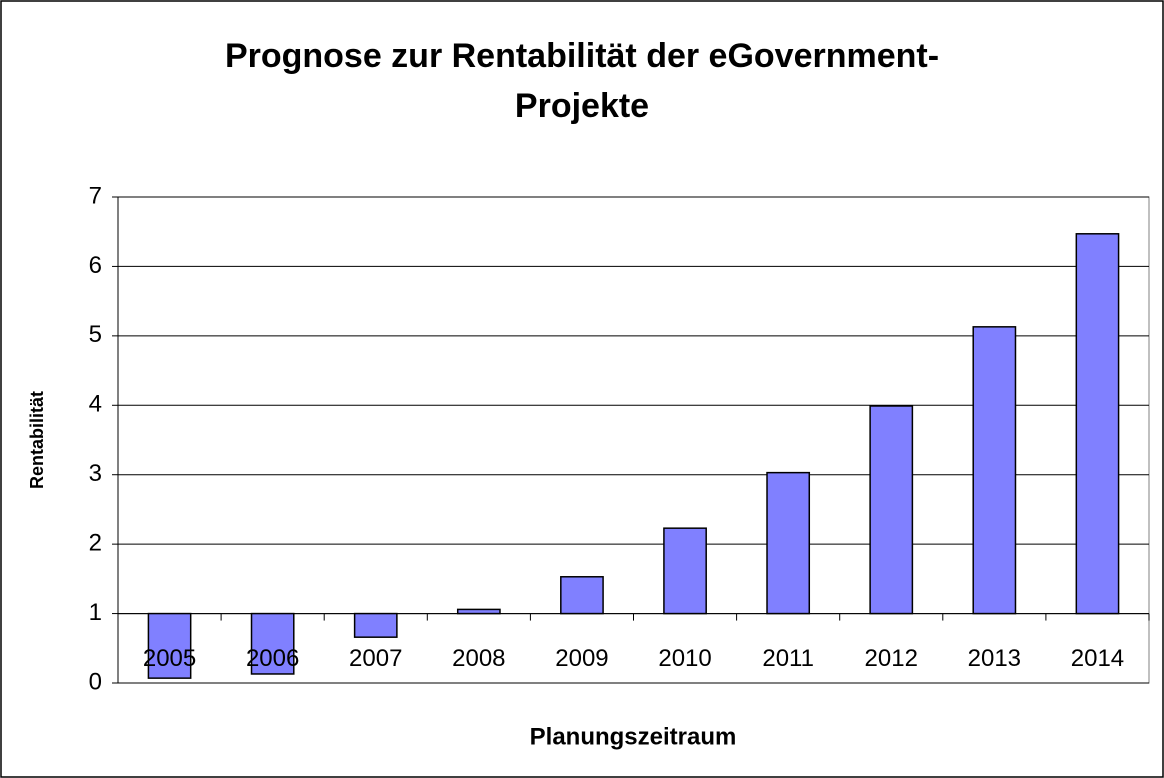 This screenshot has height=778, width=1164. Describe the element at coordinates (95, 681) in the screenshot. I see `y-tick-label: 0` at that location.